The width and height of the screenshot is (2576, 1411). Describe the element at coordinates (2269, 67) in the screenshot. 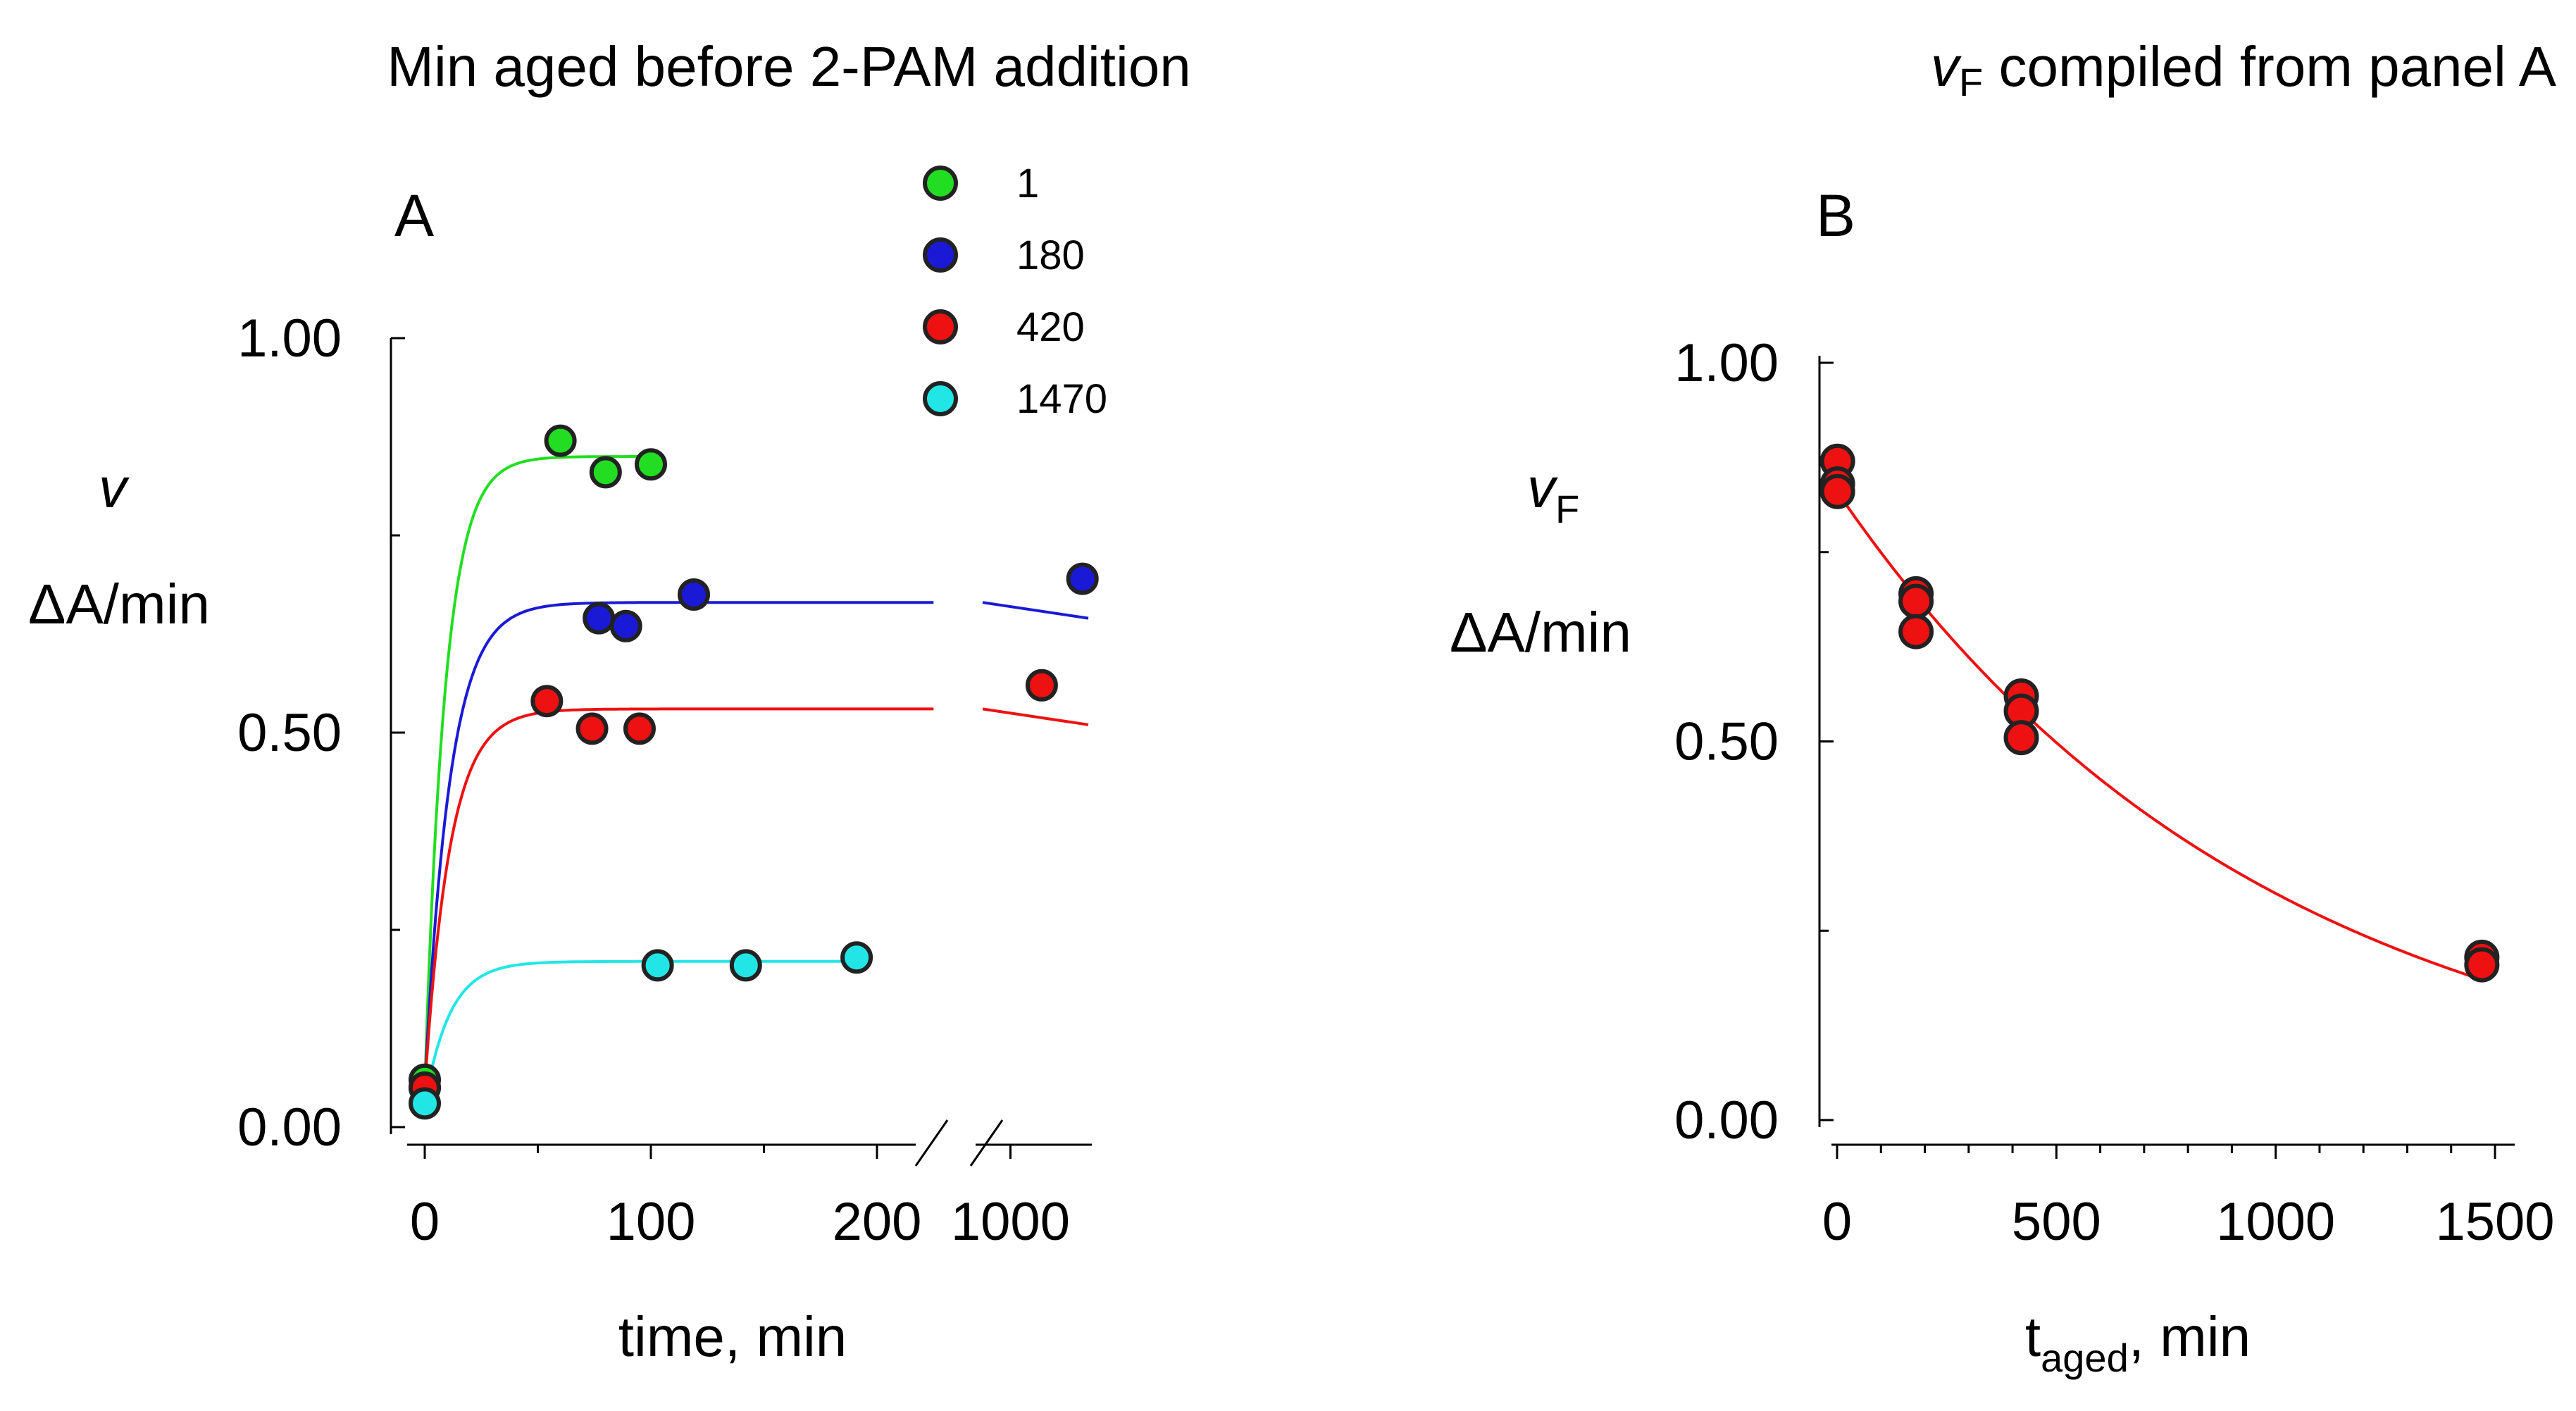

I see `panel-b-title-rest: compiled from panel A` at that location.